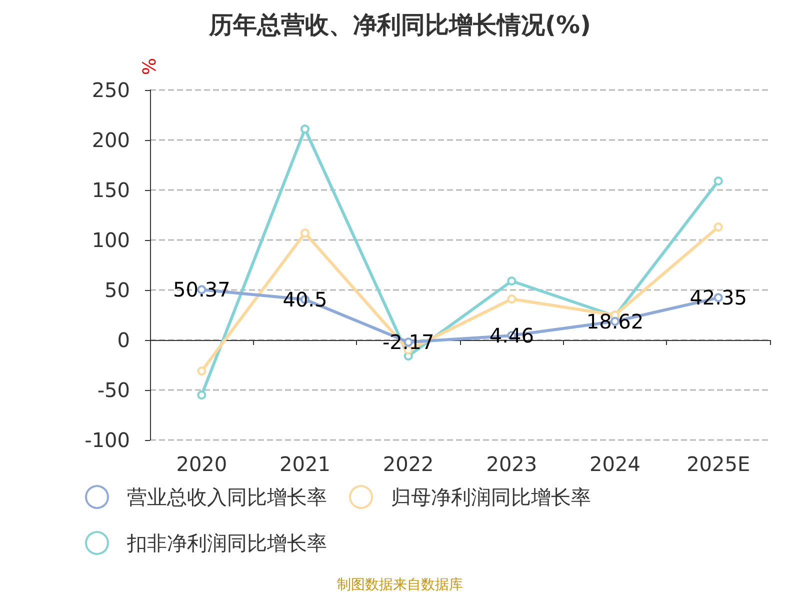  What do you see at coordinates (399, 25) in the screenshot?
I see `chart-title: 历年总营收、净利同比增长情况(%)` at bounding box center [399, 25].